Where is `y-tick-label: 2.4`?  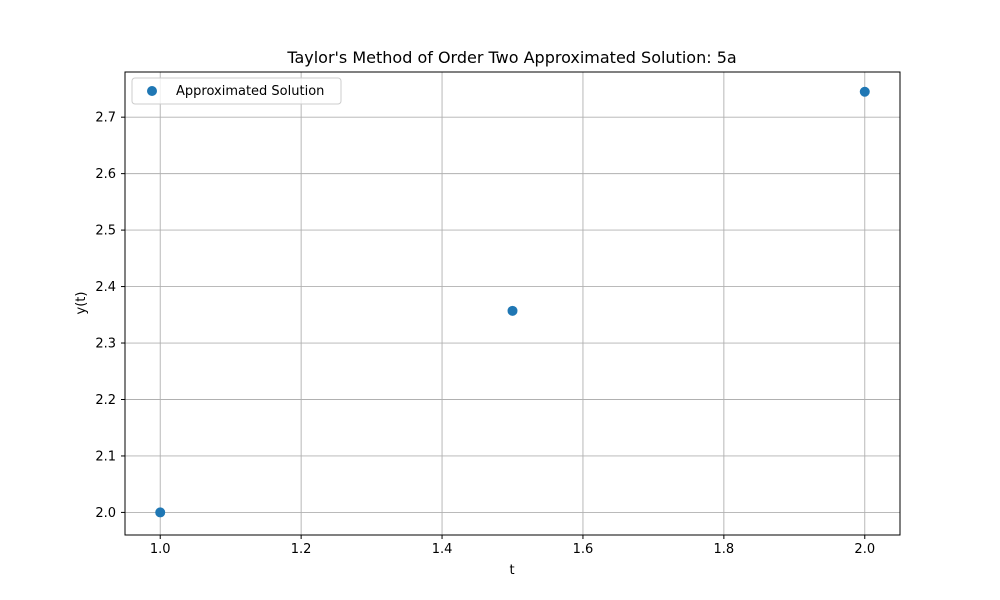 y-tick-label: 2.4 is located at coordinates (105, 287).